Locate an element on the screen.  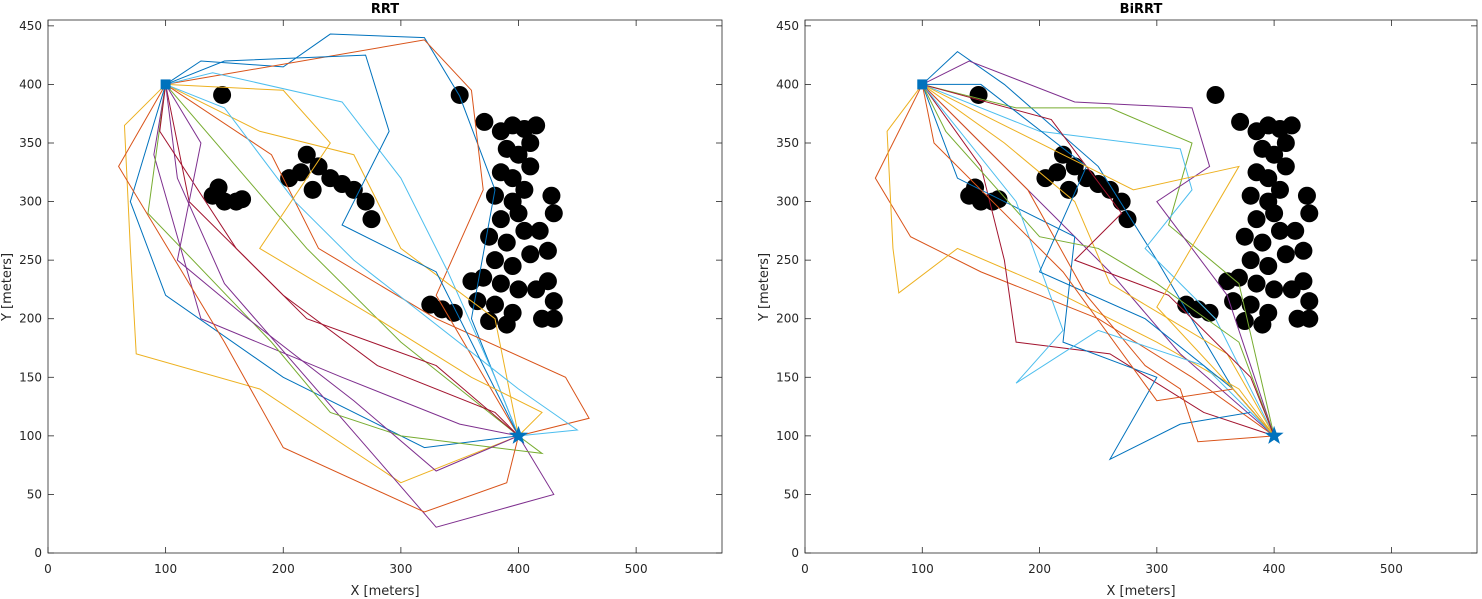
rrt-x-tick-label: 300 is located at coordinates (400, 569).